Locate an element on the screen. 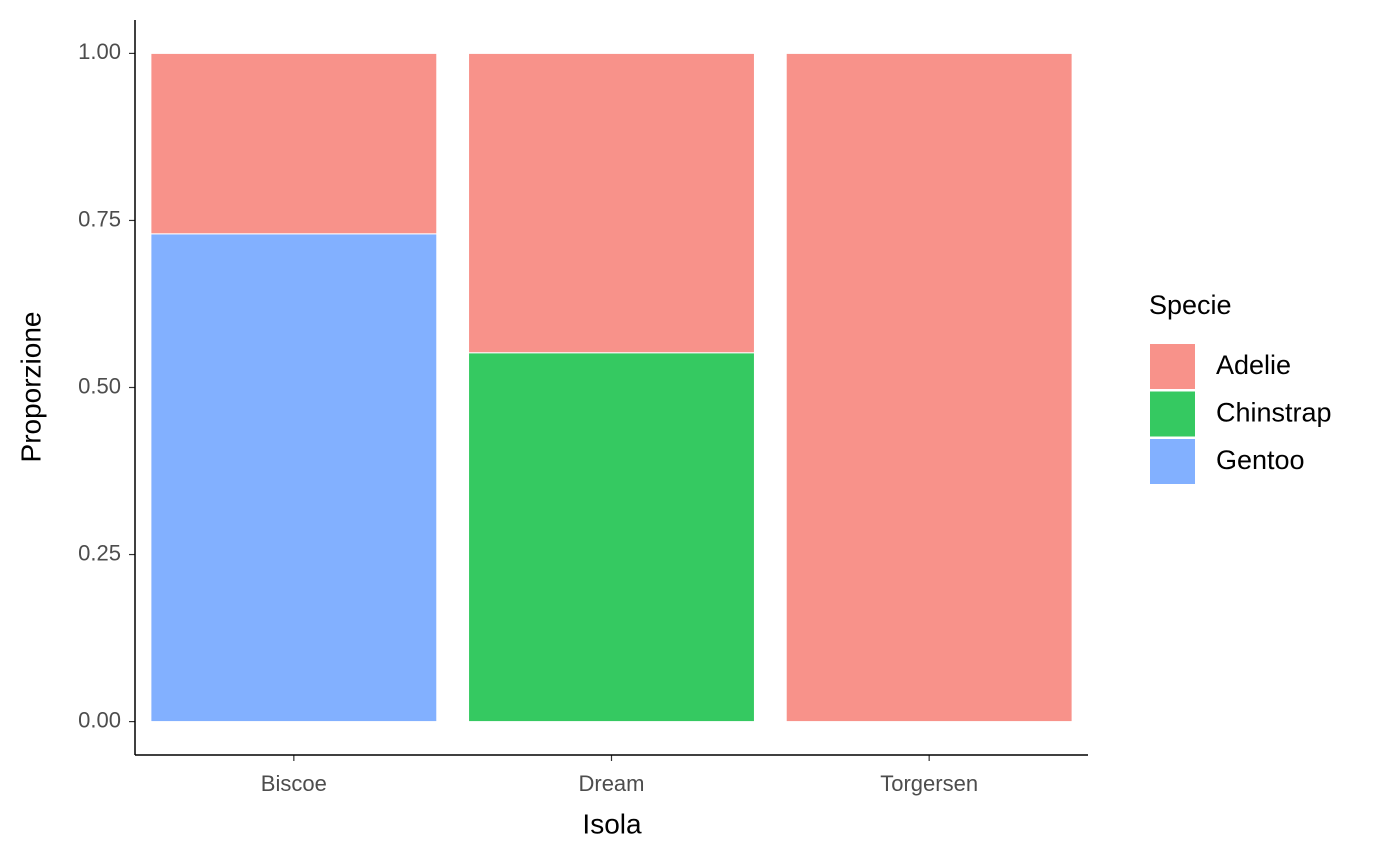 This screenshot has width=1400, height=865. y-tick-label: 0.00 is located at coordinates (99, 719).